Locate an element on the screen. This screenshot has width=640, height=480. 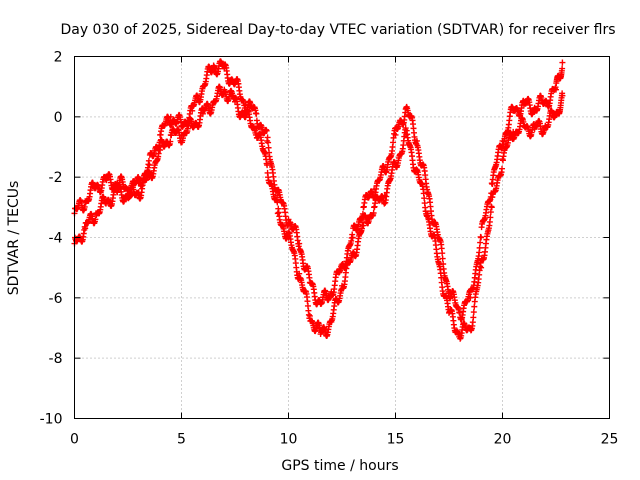
y-tick-label: -4 is located at coordinates (56, 239).